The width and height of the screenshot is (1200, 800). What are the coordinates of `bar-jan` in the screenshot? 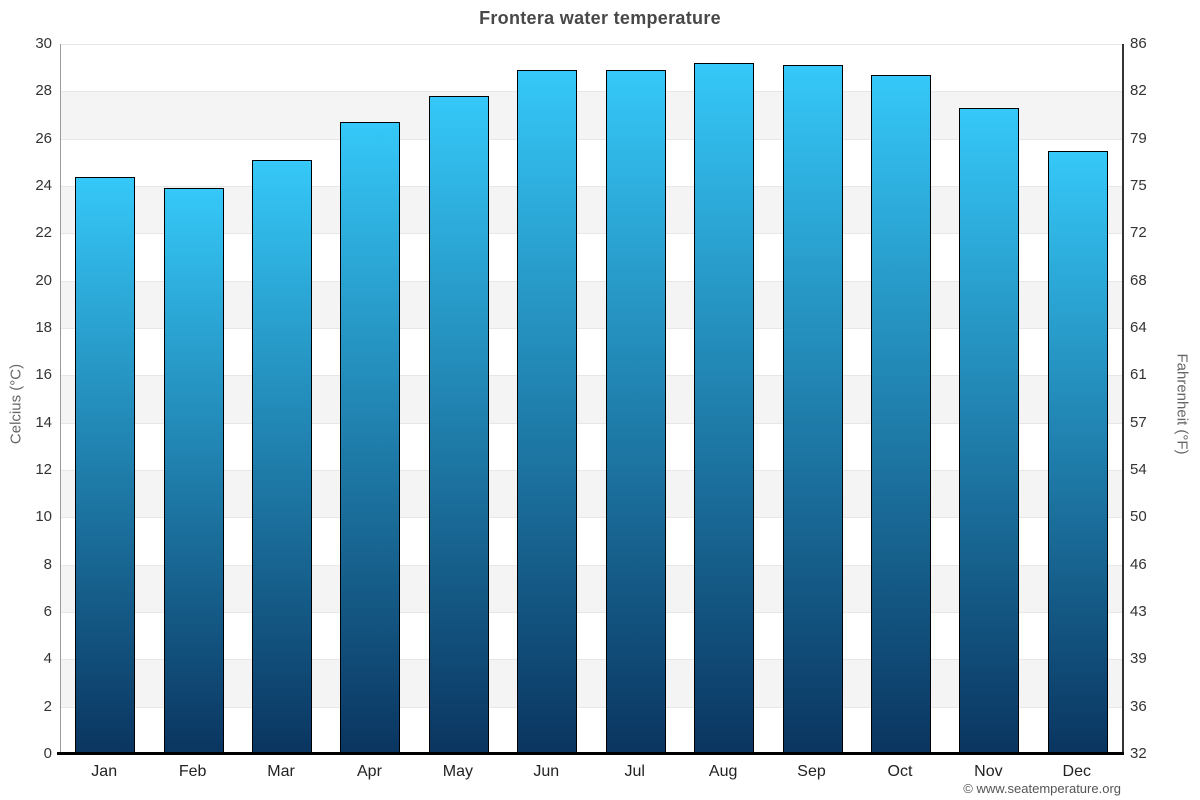 It's located at (105, 465).